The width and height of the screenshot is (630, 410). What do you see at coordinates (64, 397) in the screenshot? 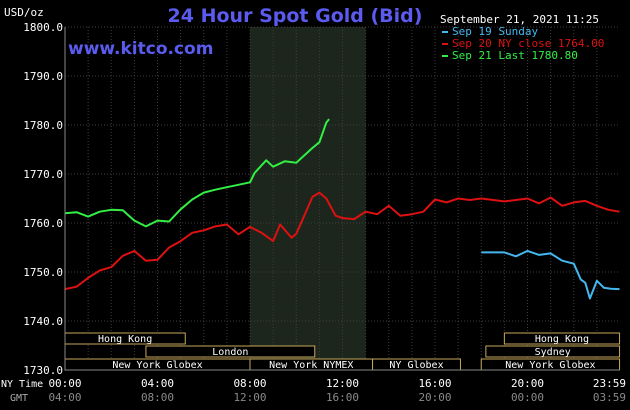
I see `x-tick-label-gmt: 04:00` at bounding box center [64, 397].